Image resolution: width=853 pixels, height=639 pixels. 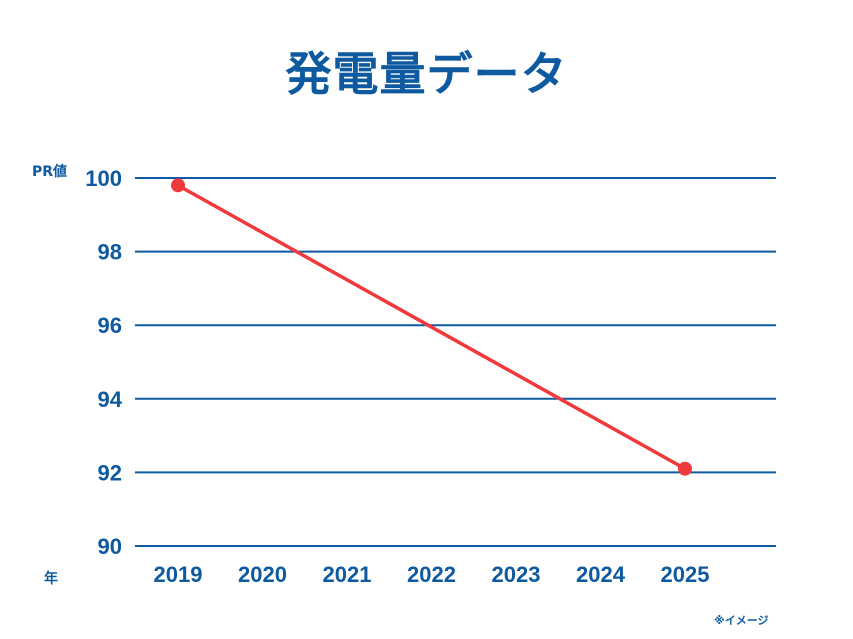 What do you see at coordinates (601, 574) in the screenshot?
I see `x-tick-label-2024: 2024` at bounding box center [601, 574].